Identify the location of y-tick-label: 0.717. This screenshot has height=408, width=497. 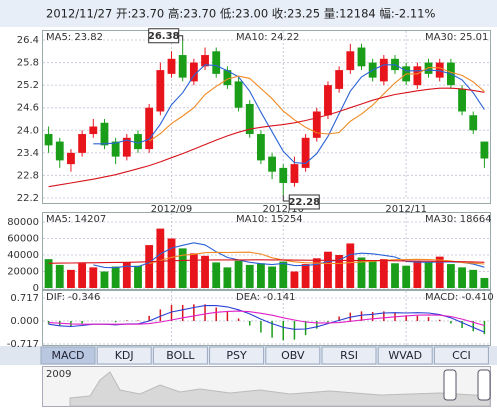
(24, 298).